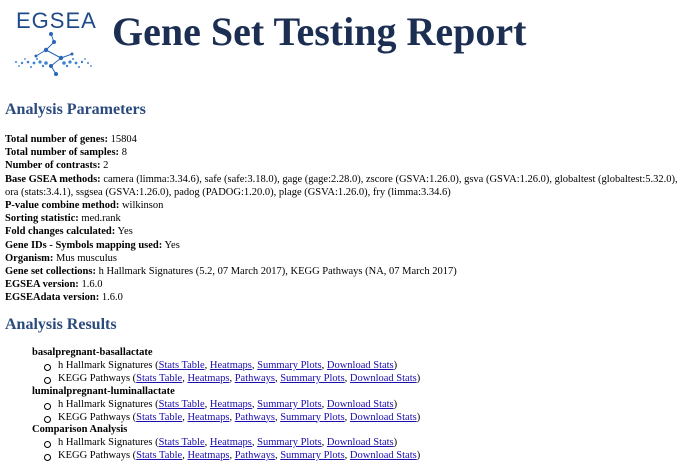 This screenshot has width=694, height=466. Describe the element at coordinates (319, 31) in the screenshot. I see `page-title: Gene Set Testing Report` at that location.